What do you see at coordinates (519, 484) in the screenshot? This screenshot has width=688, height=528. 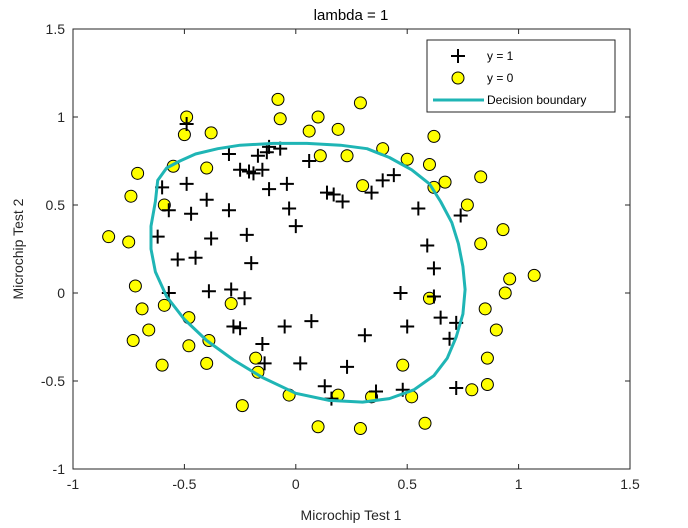 I see `x-tick-label: 1` at bounding box center [519, 484].